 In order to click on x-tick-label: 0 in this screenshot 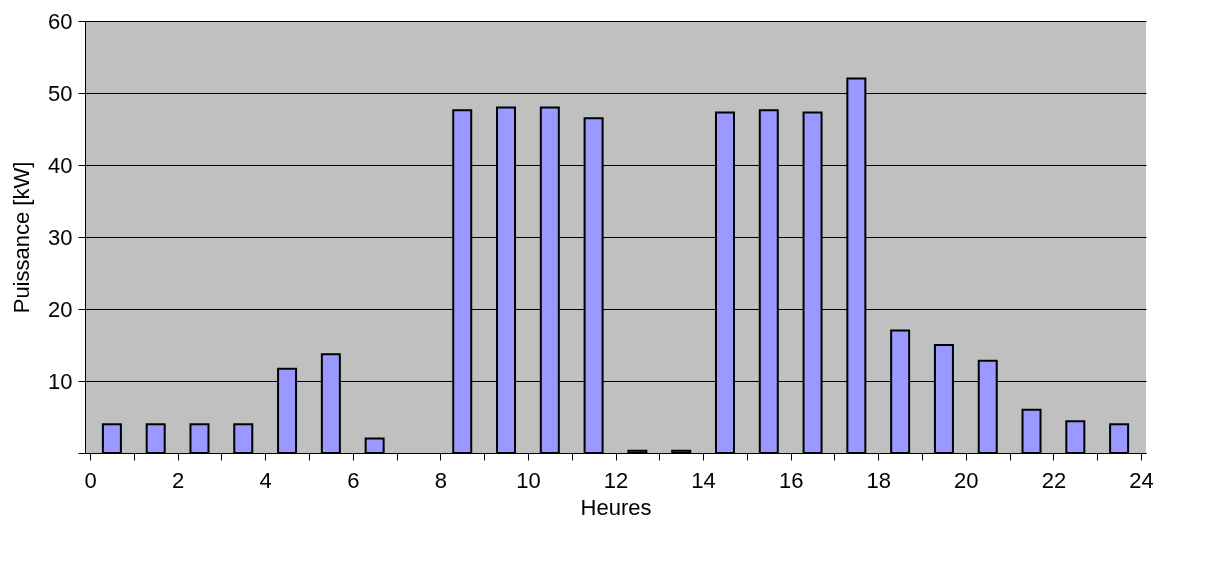, I will do `click(90, 480)`.